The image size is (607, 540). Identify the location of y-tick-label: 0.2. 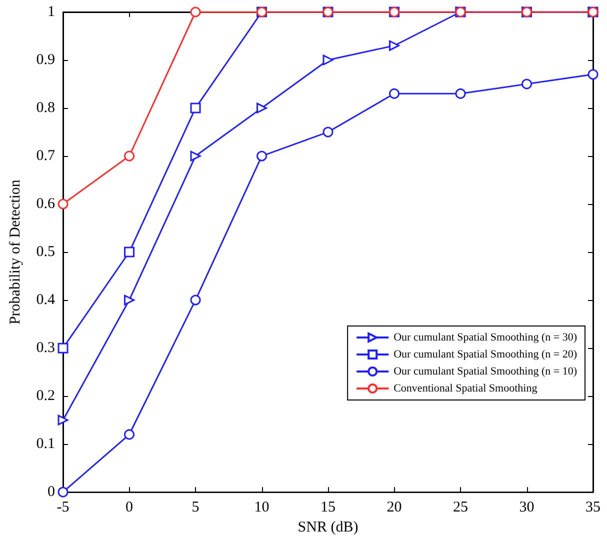
(45, 396).